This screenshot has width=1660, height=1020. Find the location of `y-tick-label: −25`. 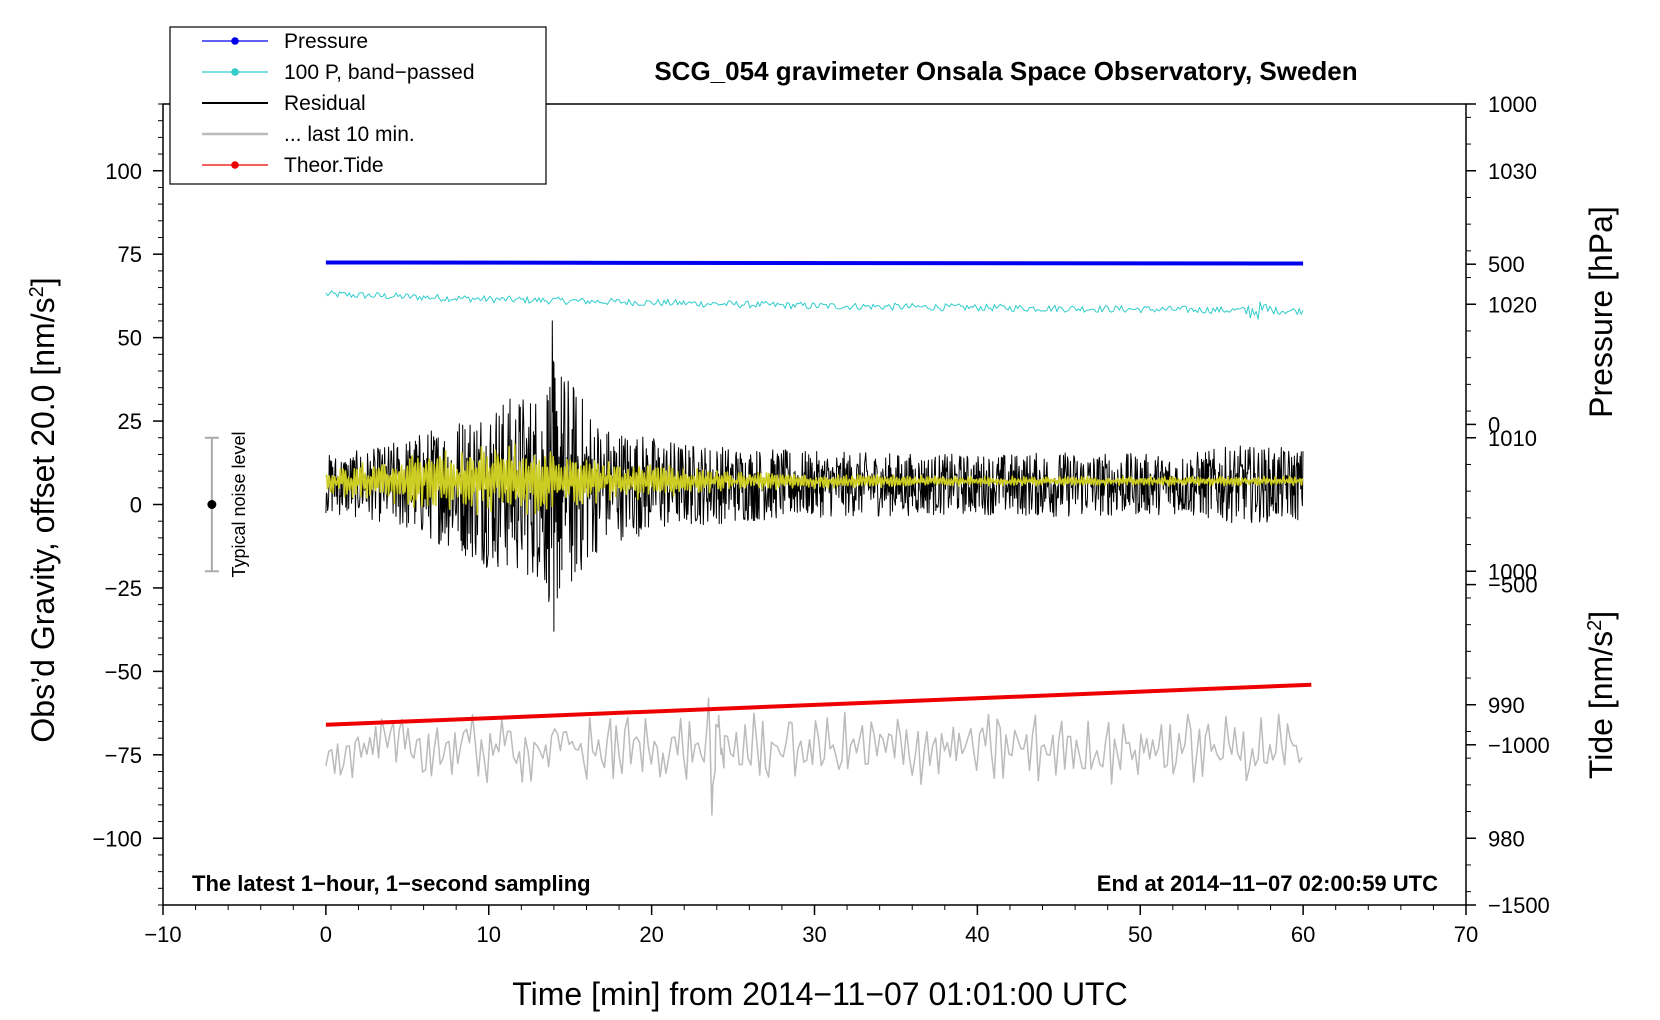

y-tick-label: −25 is located at coordinates (123, 588).